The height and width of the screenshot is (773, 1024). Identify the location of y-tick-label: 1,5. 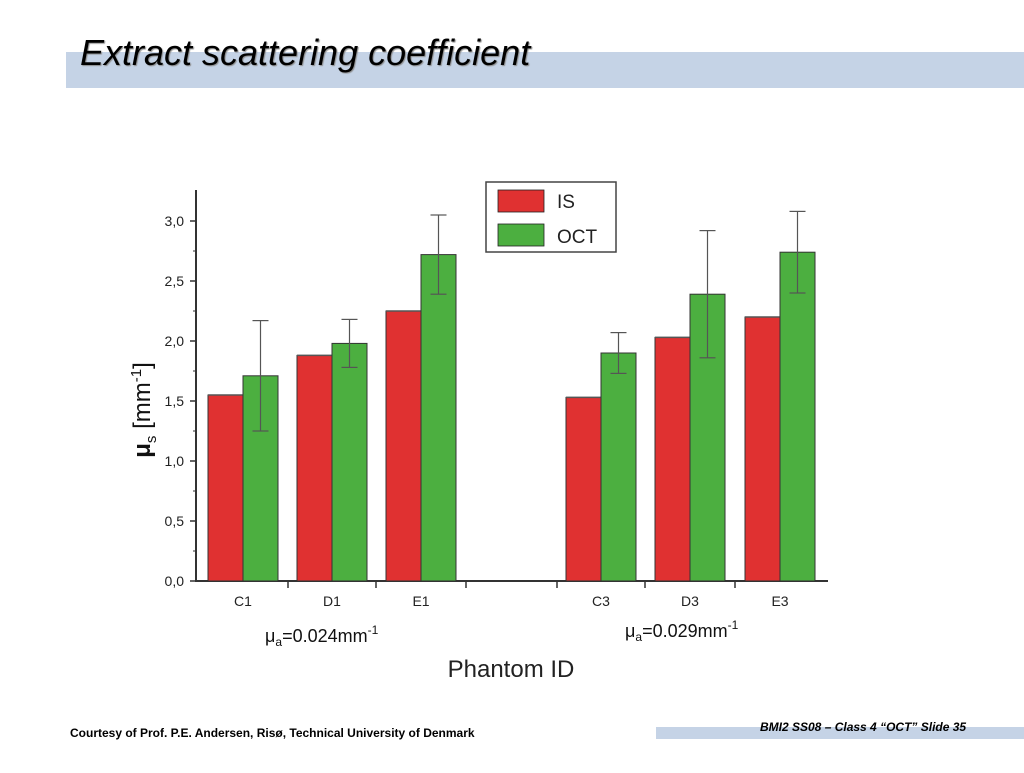
(175, 401).